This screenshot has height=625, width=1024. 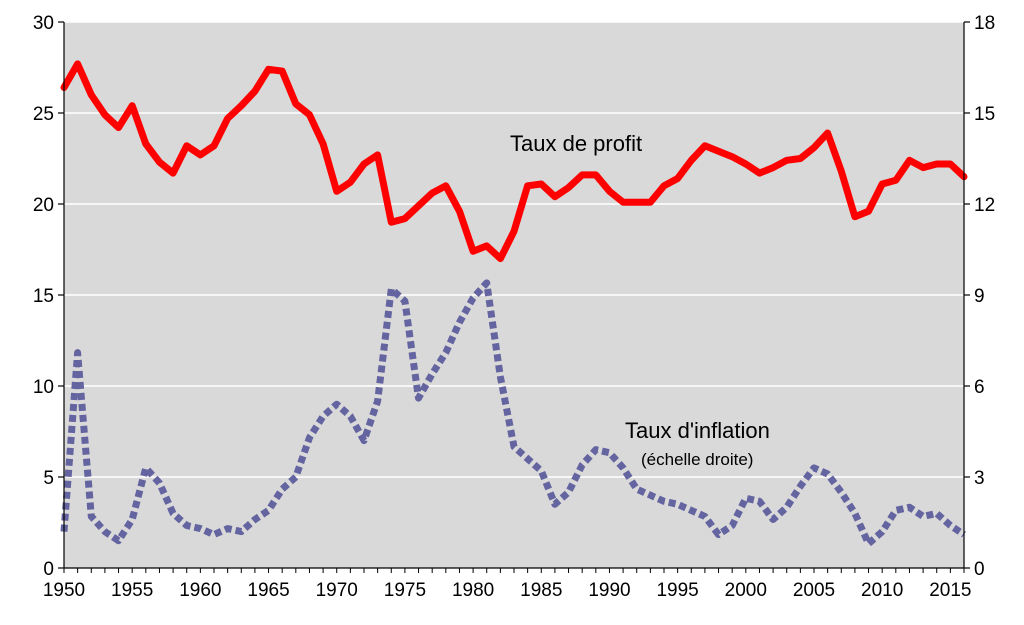 I want to click on right-tick-label: 18, so click(x=984, y=23).